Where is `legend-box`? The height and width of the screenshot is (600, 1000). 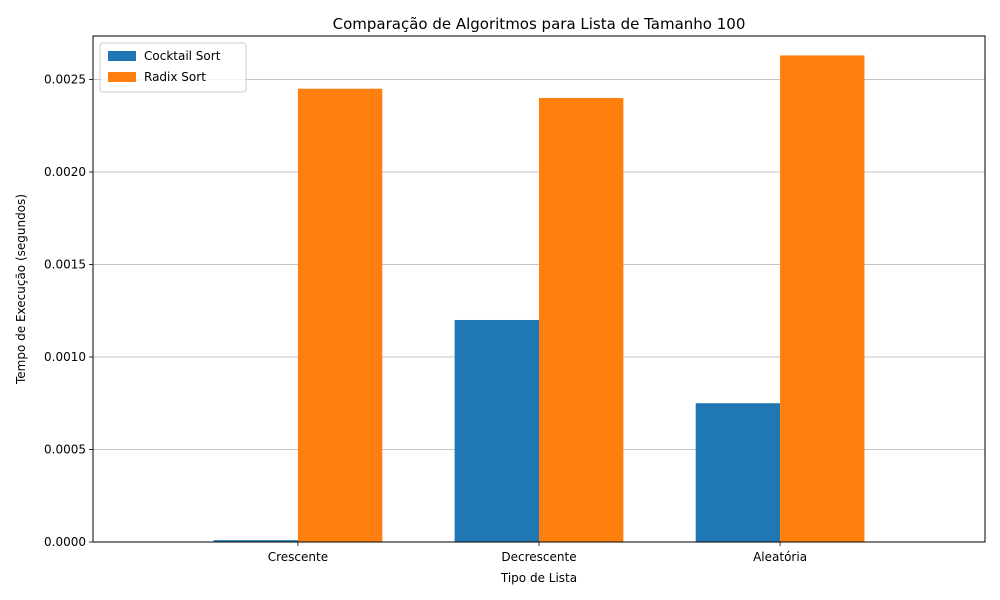
legend-box is located at coordinates (173, 67).